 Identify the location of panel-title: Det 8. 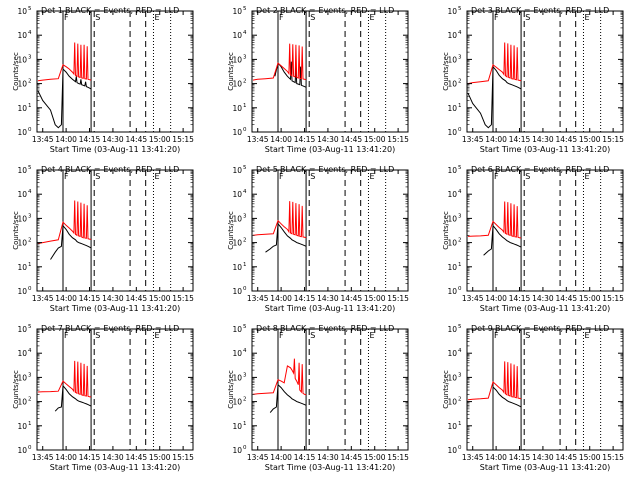
(267, 328).